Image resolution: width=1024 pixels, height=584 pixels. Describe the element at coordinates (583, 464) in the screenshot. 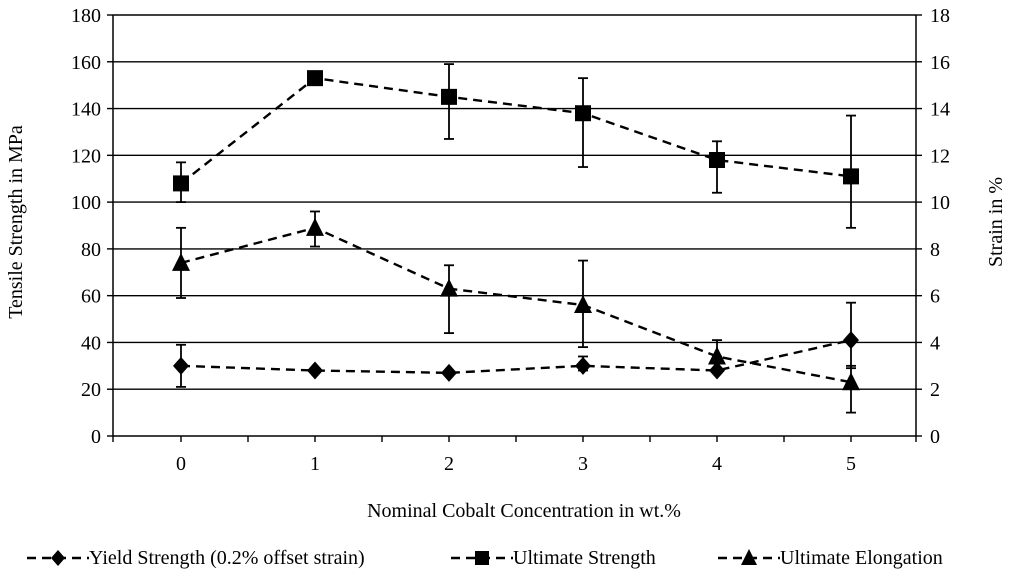

I see `x-tick-label-3: 3` at that location.